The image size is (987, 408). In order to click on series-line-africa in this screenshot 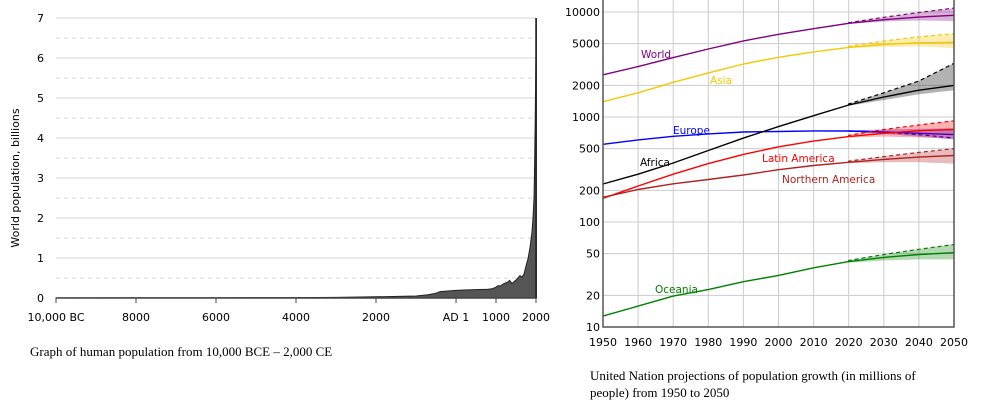, I will do `click(778, 134)`.